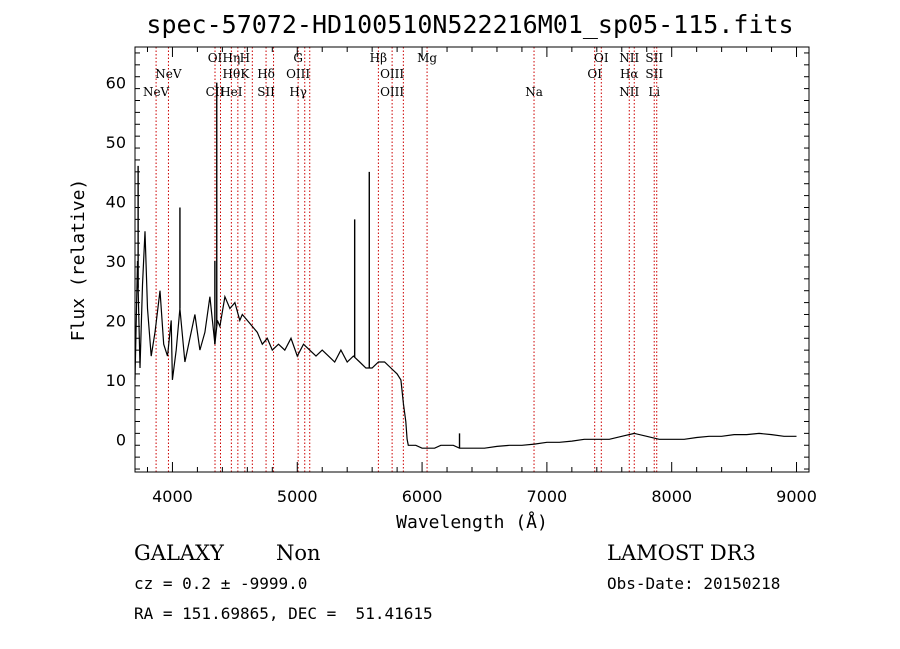  What do you see at coordinates (245, 74) in the screenshot?
I see `line-label: K` at bounding box center [245, 74].